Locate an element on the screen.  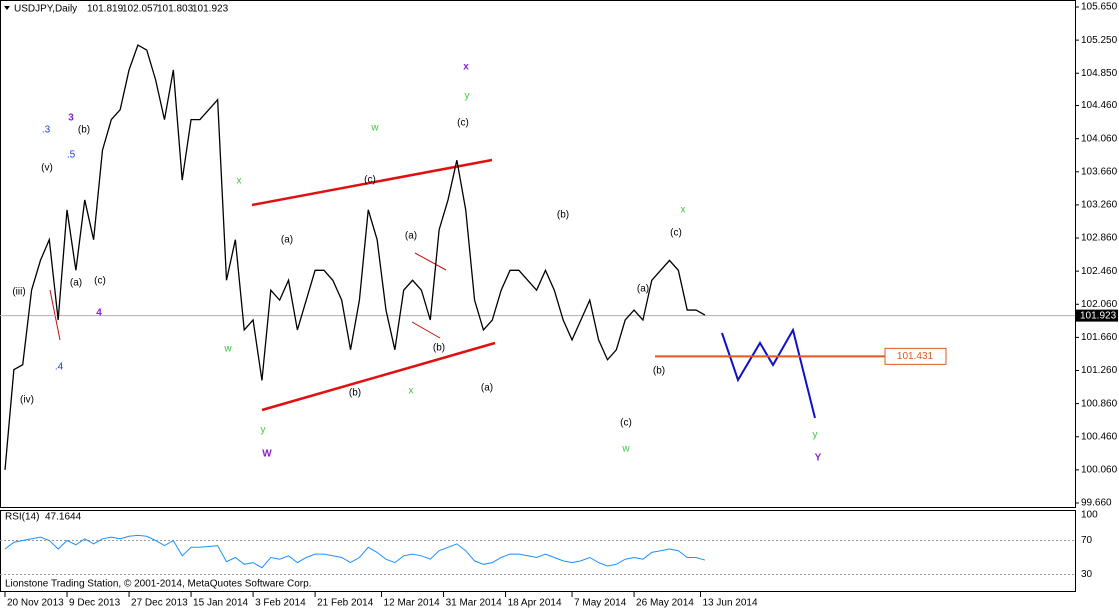
y-tick-label: 104.850 is located at coordinates (1099, 73).